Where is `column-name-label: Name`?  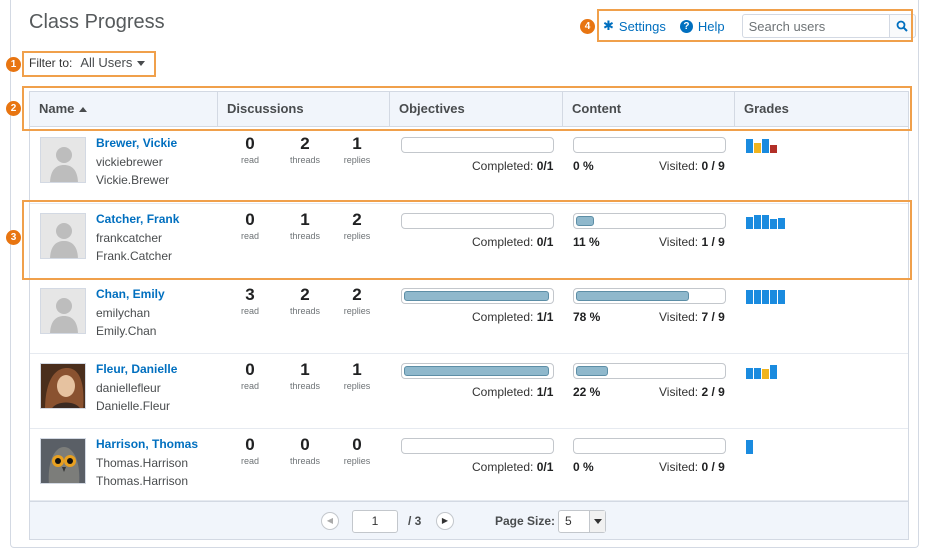
column-name-label: Name is located at coordinates (57, 108).